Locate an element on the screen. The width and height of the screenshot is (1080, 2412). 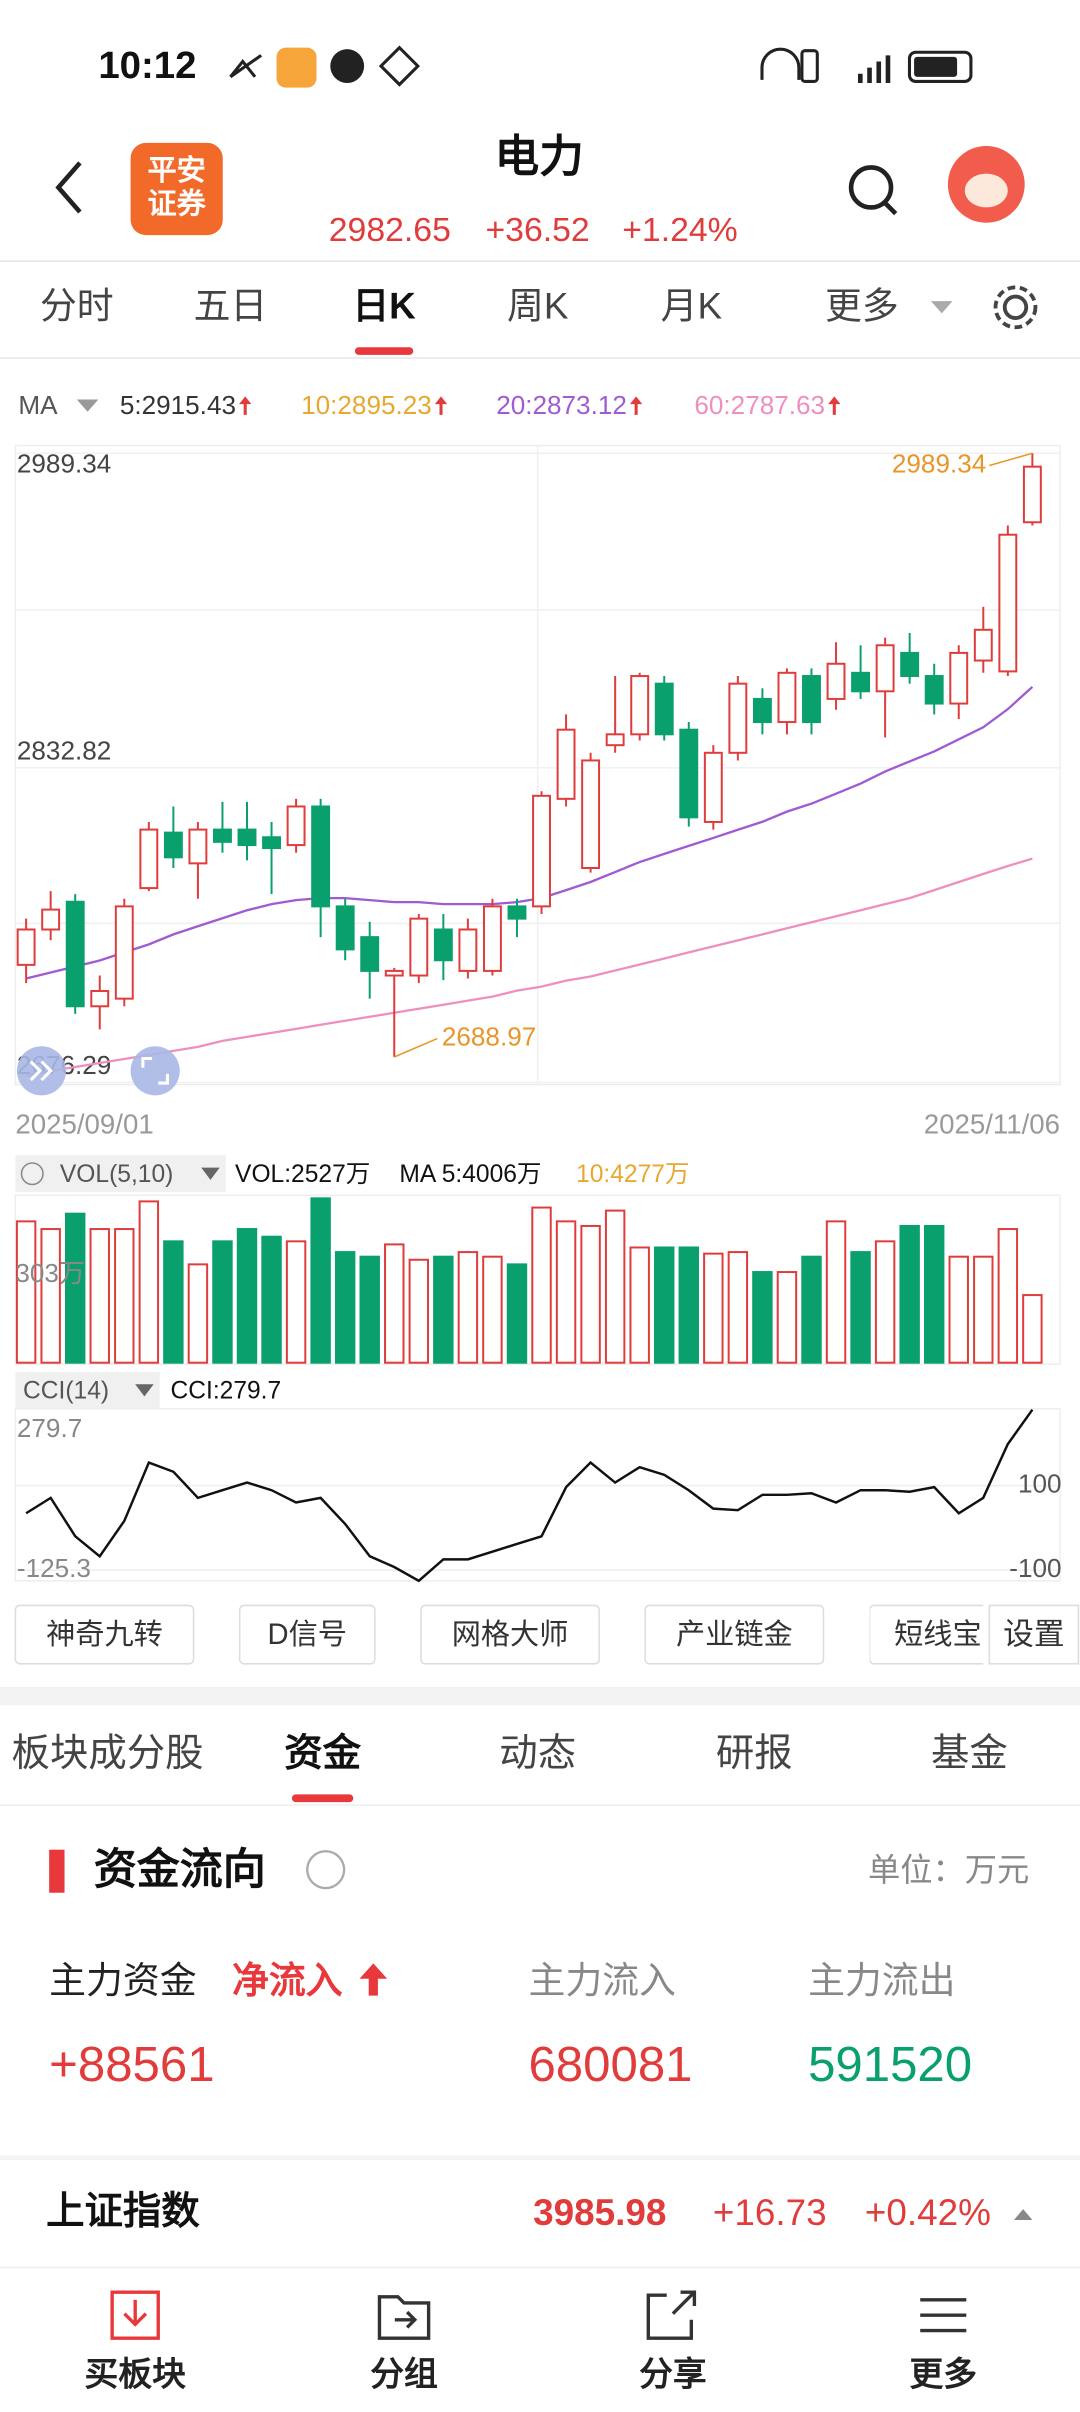
tool-label: 短线宝 is located at coordinates (938, 1634).